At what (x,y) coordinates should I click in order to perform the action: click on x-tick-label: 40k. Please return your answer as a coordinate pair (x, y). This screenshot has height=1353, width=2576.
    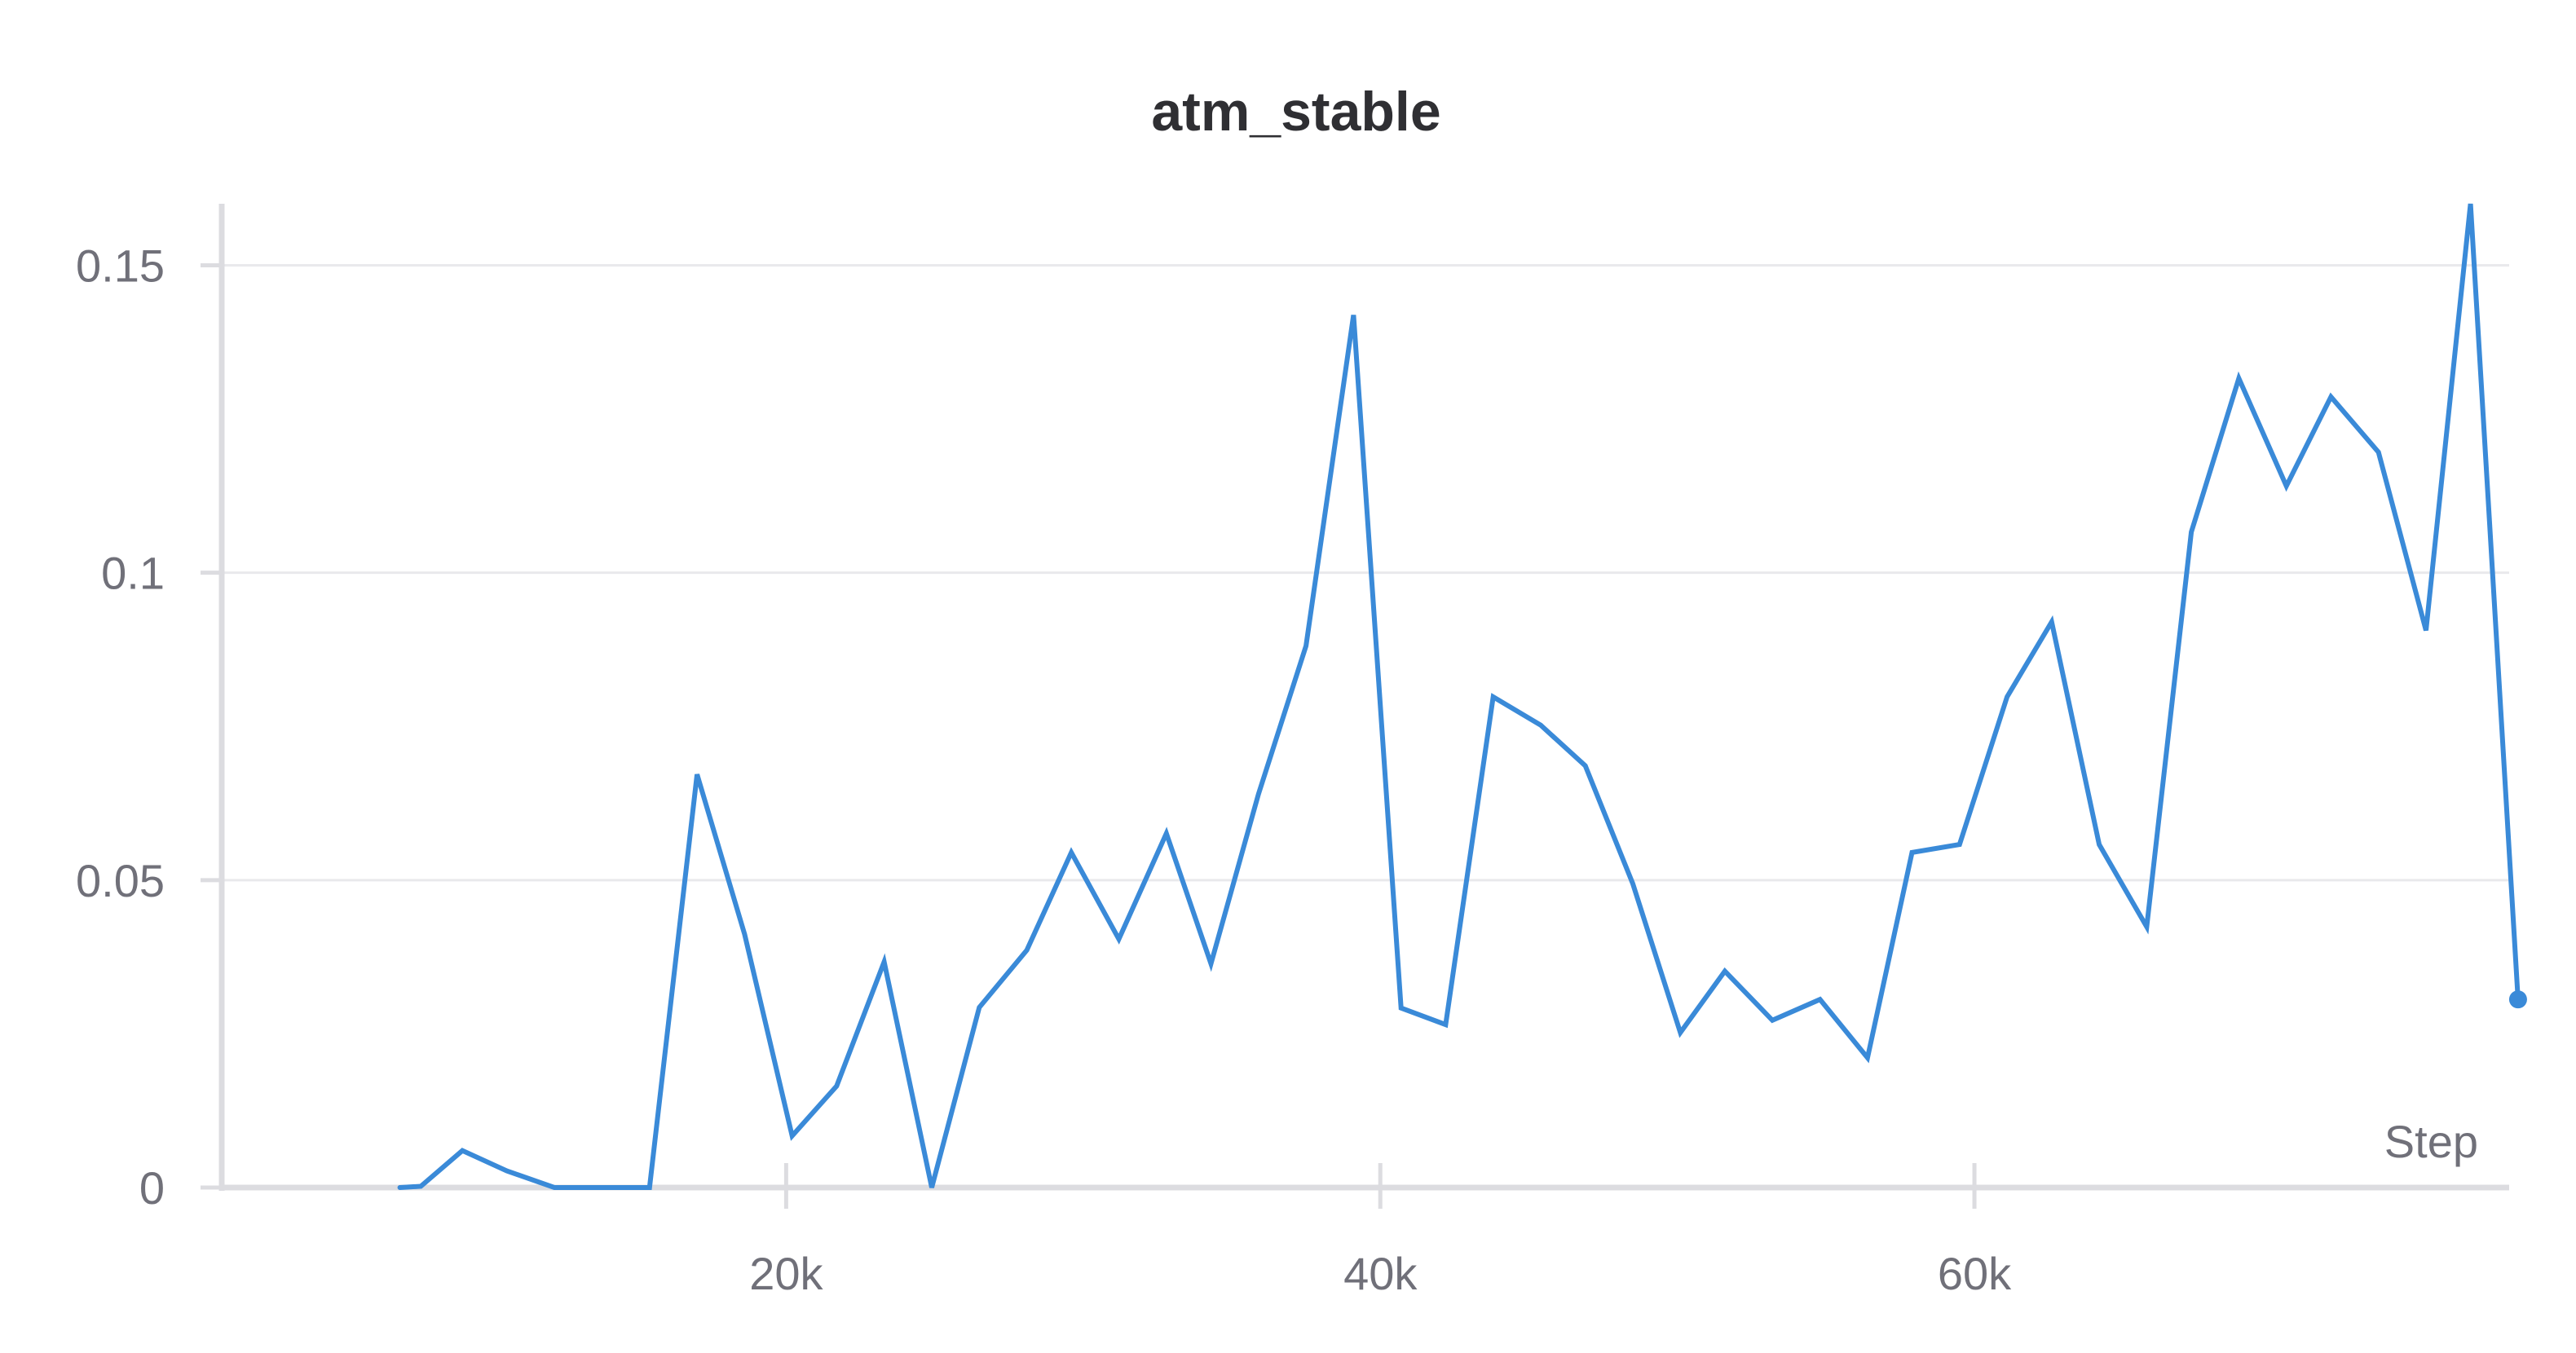
    Looking at the image, I should click on (1380, 1273).